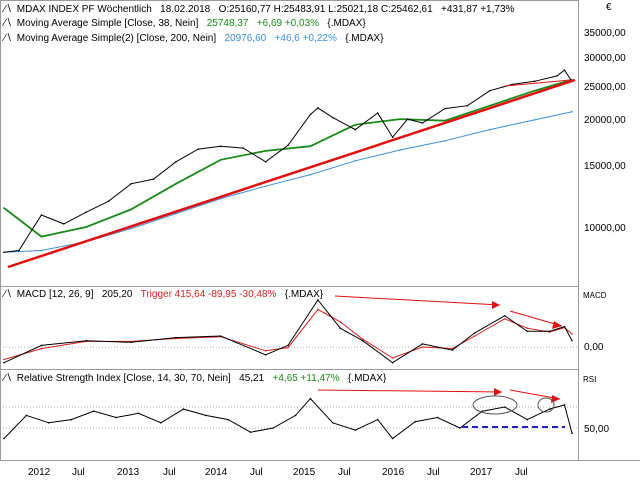 Image resolution: width=640 pixels, height=480 pixels. I want to click on x-tick: 2012, so click(39, 472).